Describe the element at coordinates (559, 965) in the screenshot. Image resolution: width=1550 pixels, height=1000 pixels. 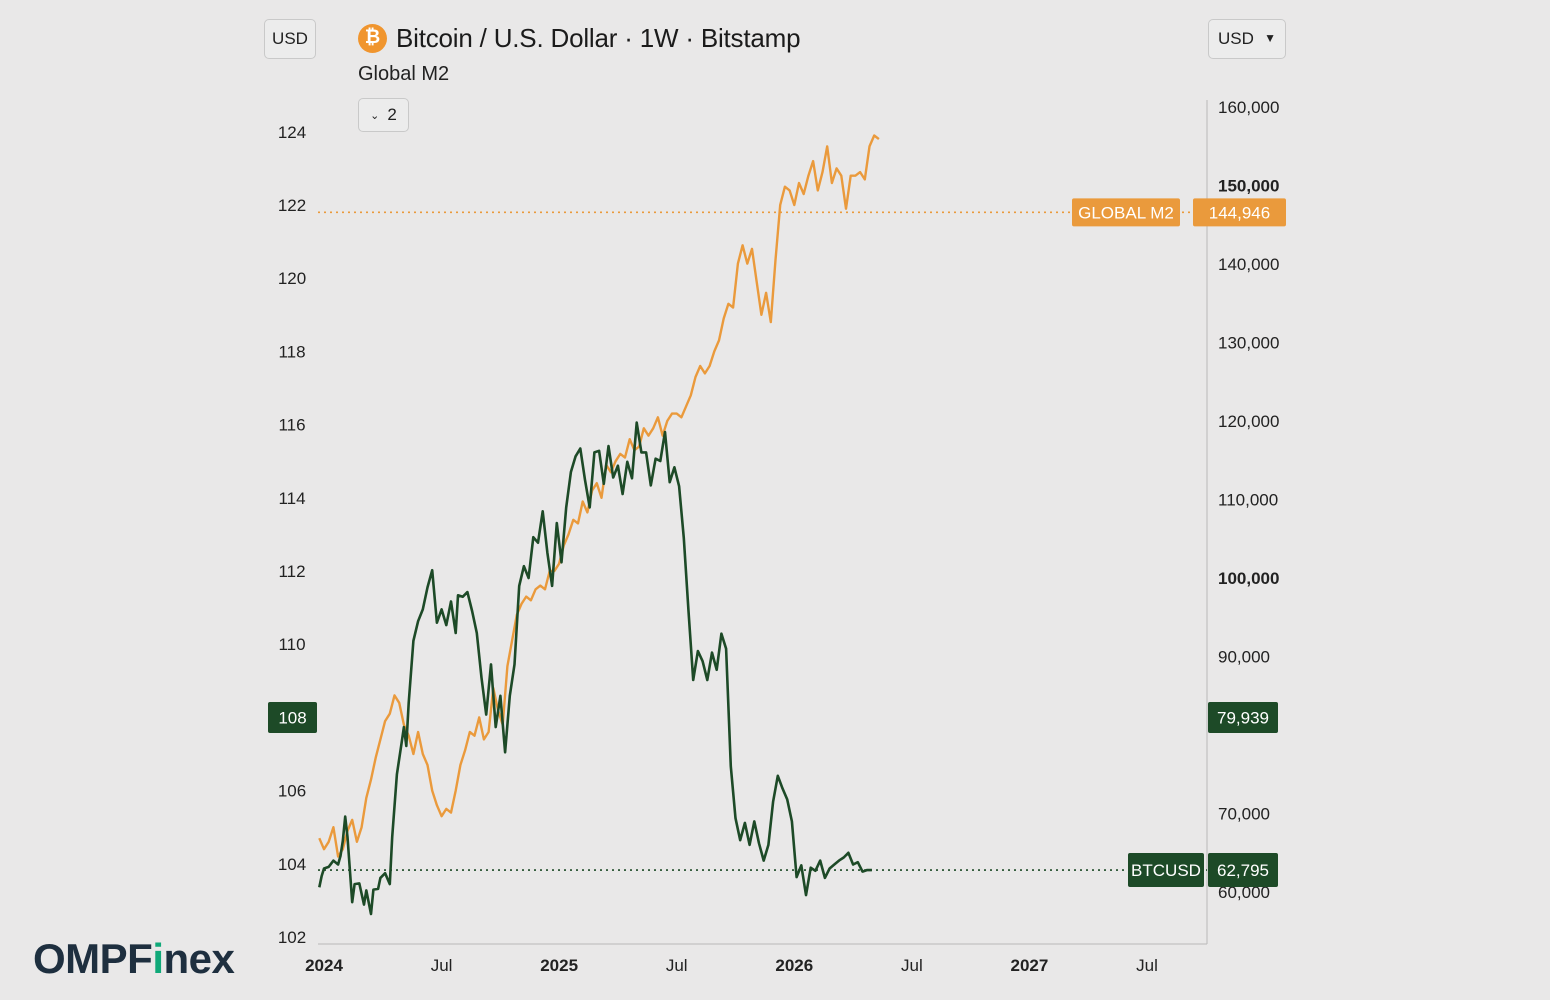
I see `x-axis-tick: 2025` at that location.